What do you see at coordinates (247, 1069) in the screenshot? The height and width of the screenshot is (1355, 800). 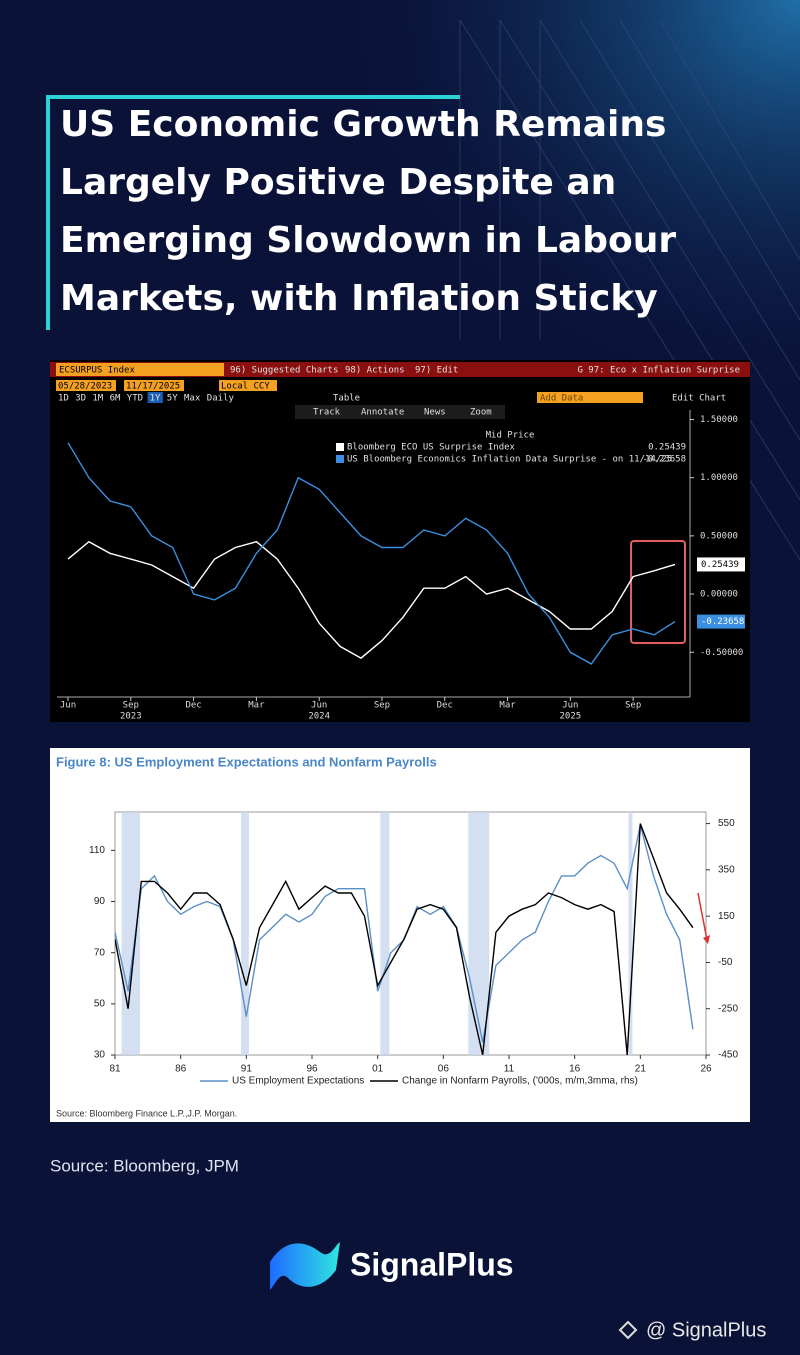 I see `x-tick-label: 91` at bounding box center [247, 1069].